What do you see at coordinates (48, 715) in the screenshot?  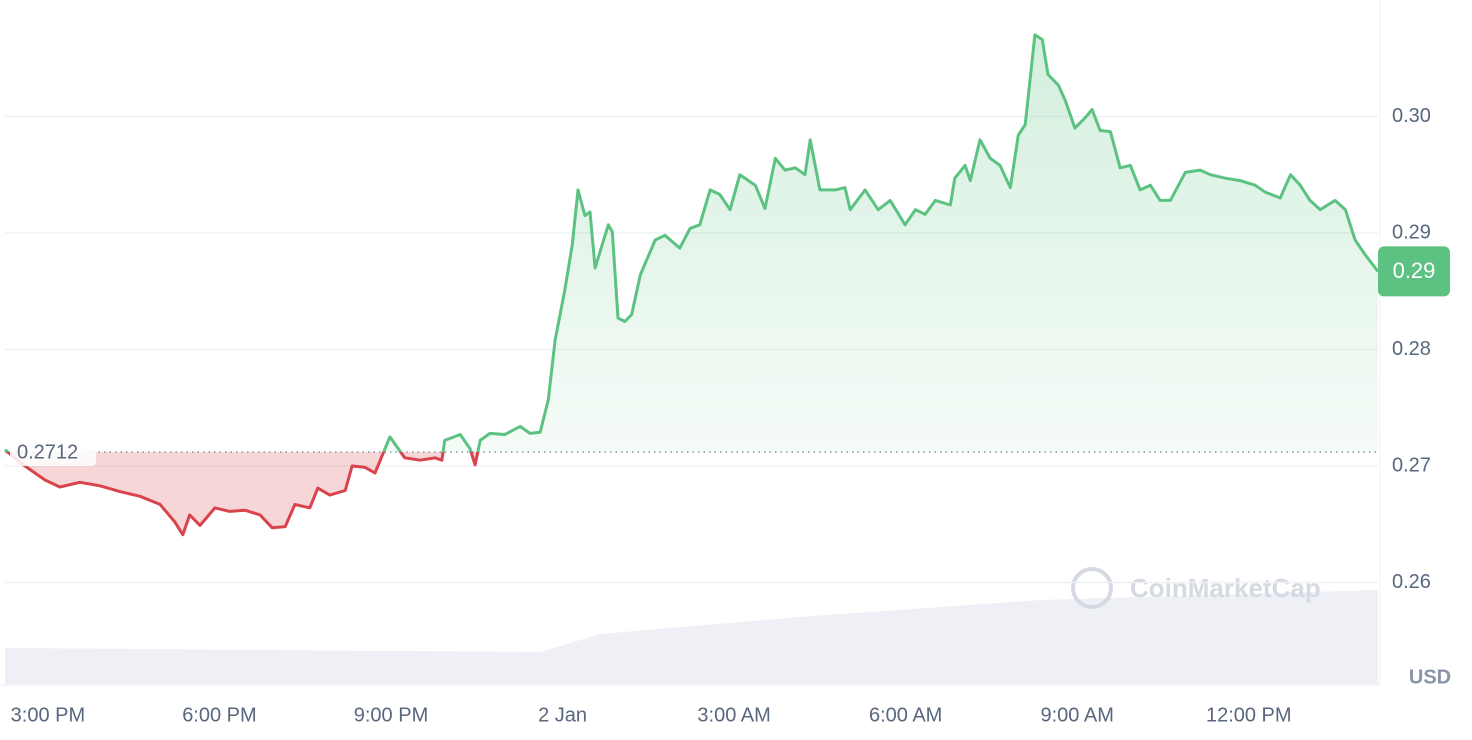 I see `x-tick-label: 3:00 PM` at bounding box center [48, 715].